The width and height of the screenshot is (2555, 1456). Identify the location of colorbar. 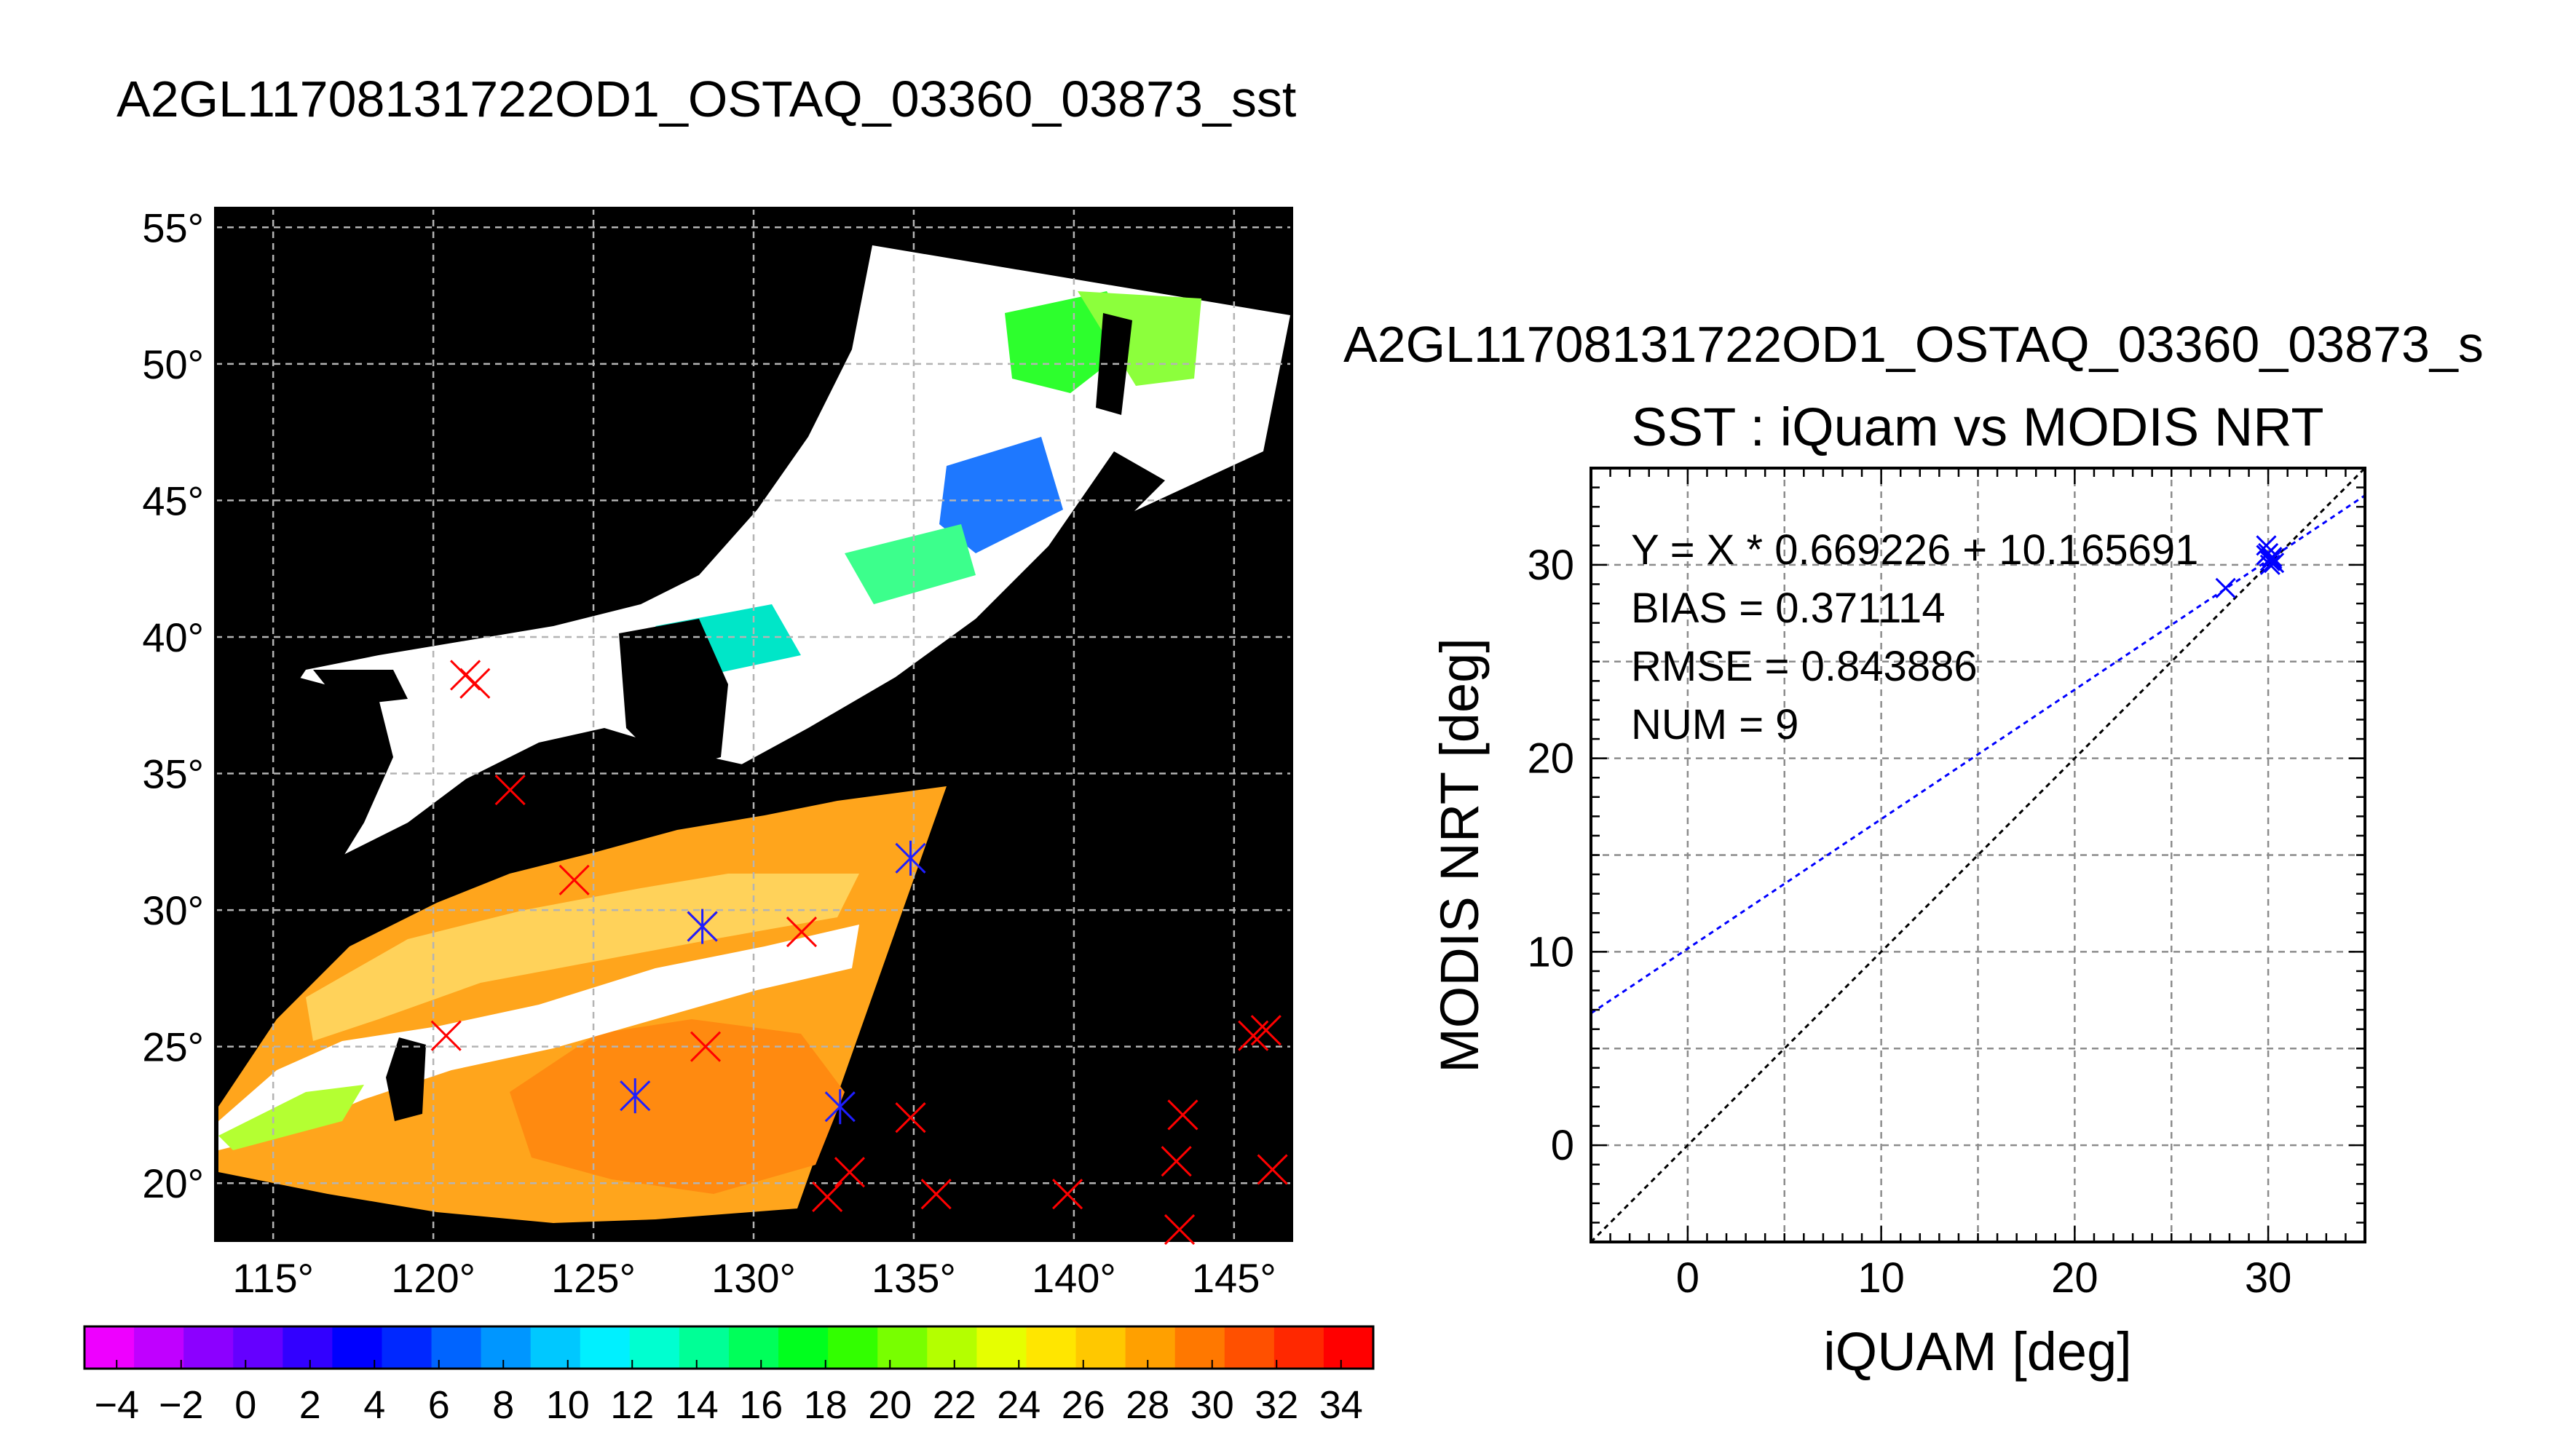
(729, 1347).